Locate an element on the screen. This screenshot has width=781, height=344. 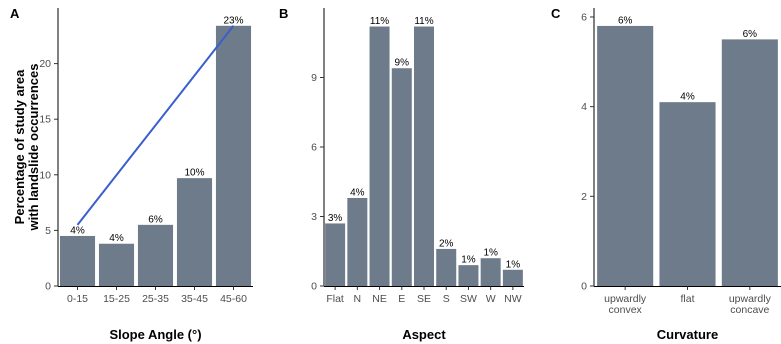
y-tick-label: 20 is located at coordinates (45, 64).